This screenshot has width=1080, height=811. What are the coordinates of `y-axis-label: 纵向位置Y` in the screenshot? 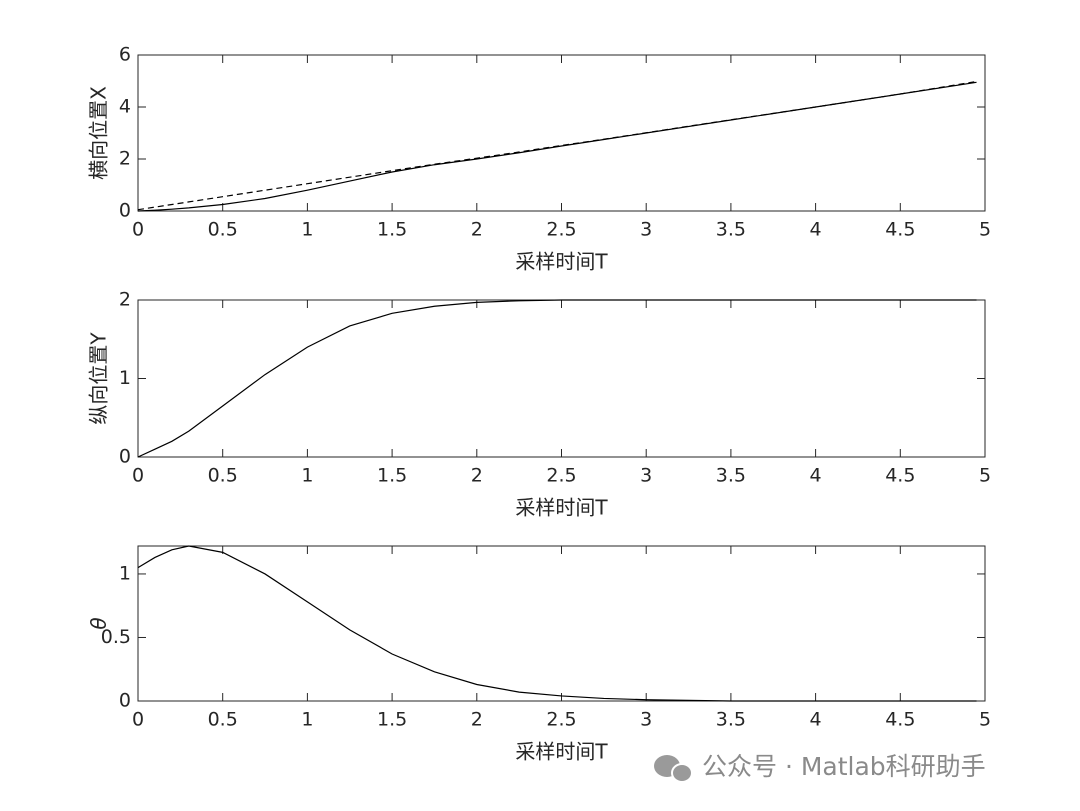 It's located at (99, 378).